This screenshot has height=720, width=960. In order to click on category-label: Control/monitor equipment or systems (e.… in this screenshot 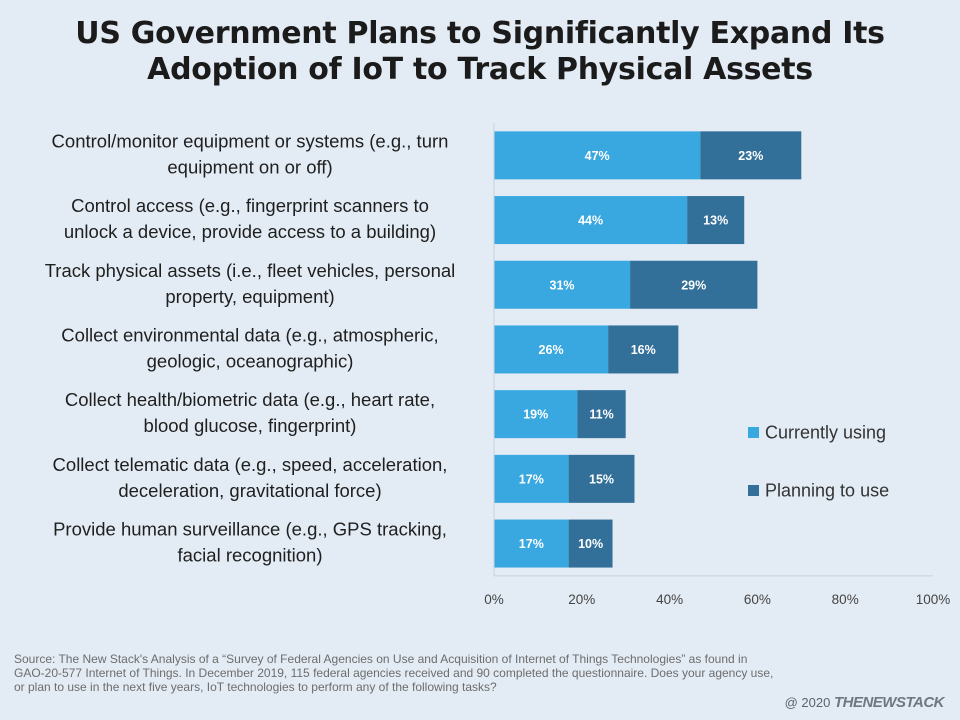, I will do `click(250, 153)`.